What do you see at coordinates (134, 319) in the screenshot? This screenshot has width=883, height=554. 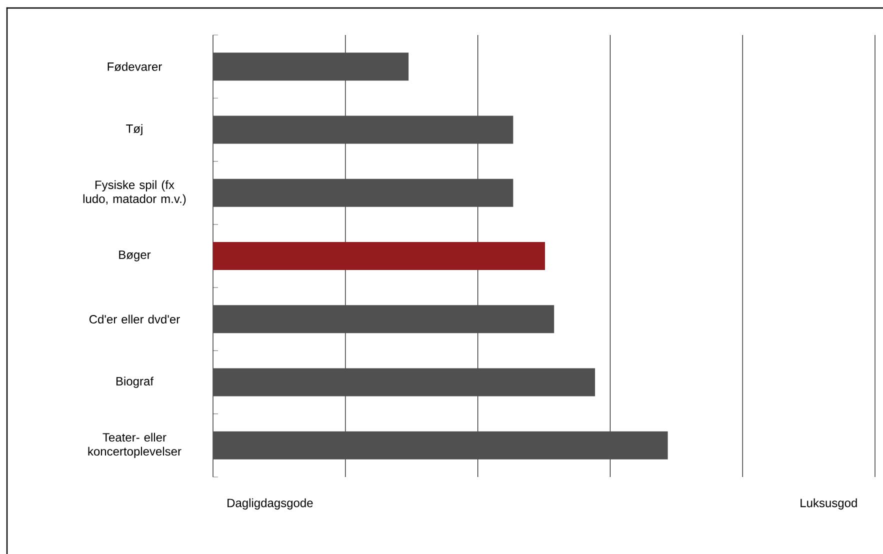 I see `y-tick-label: Cd'er eller dvd'er` at bounding box center [134, 319].